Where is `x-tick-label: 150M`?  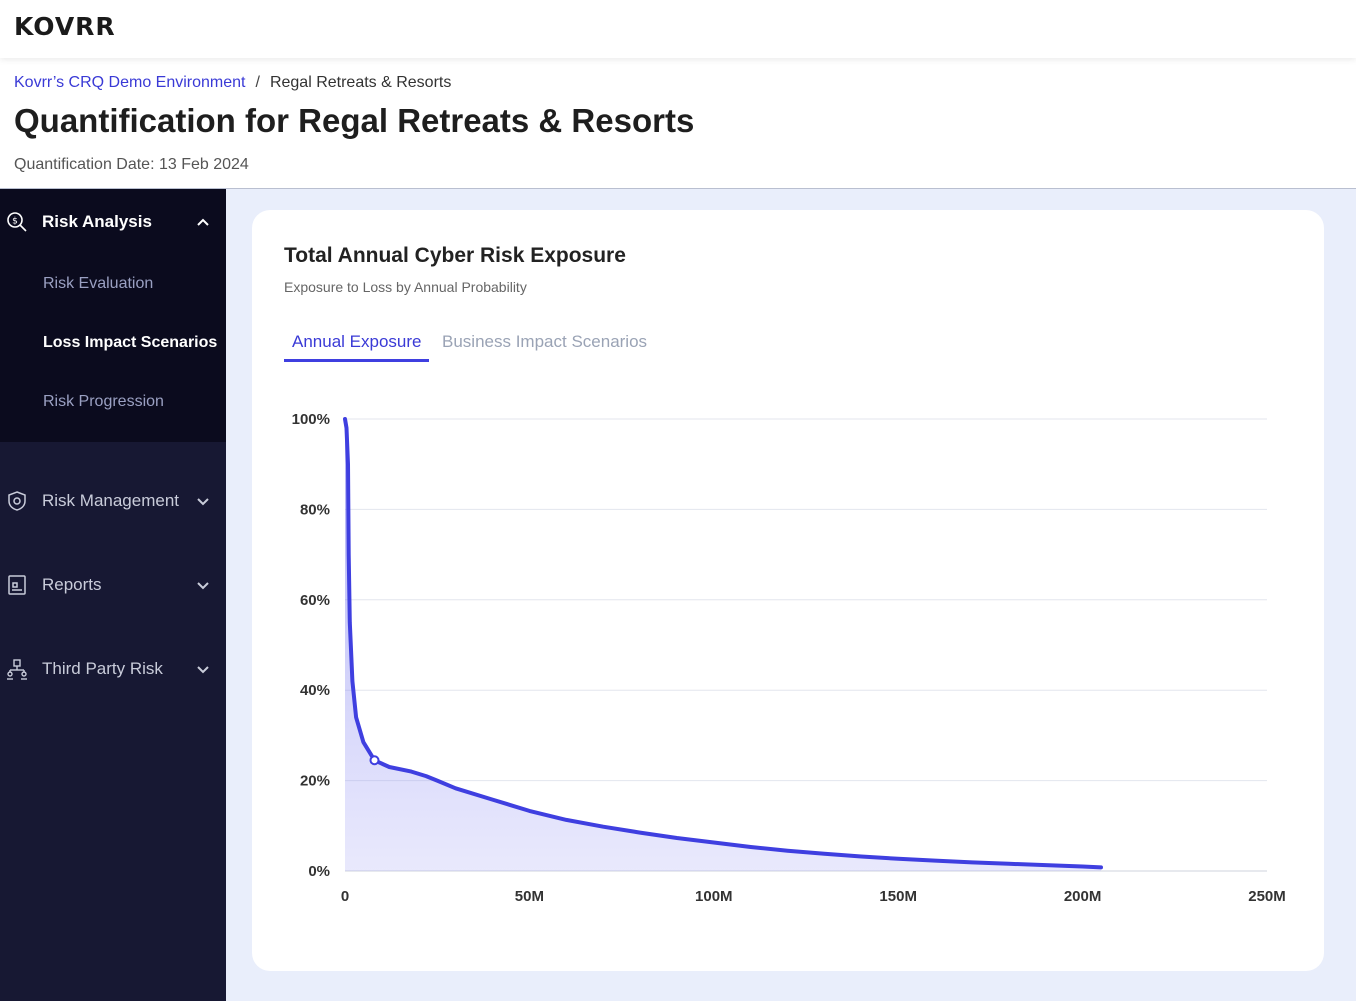 x-tick-label: 150M is located at coordinates (898, 896).